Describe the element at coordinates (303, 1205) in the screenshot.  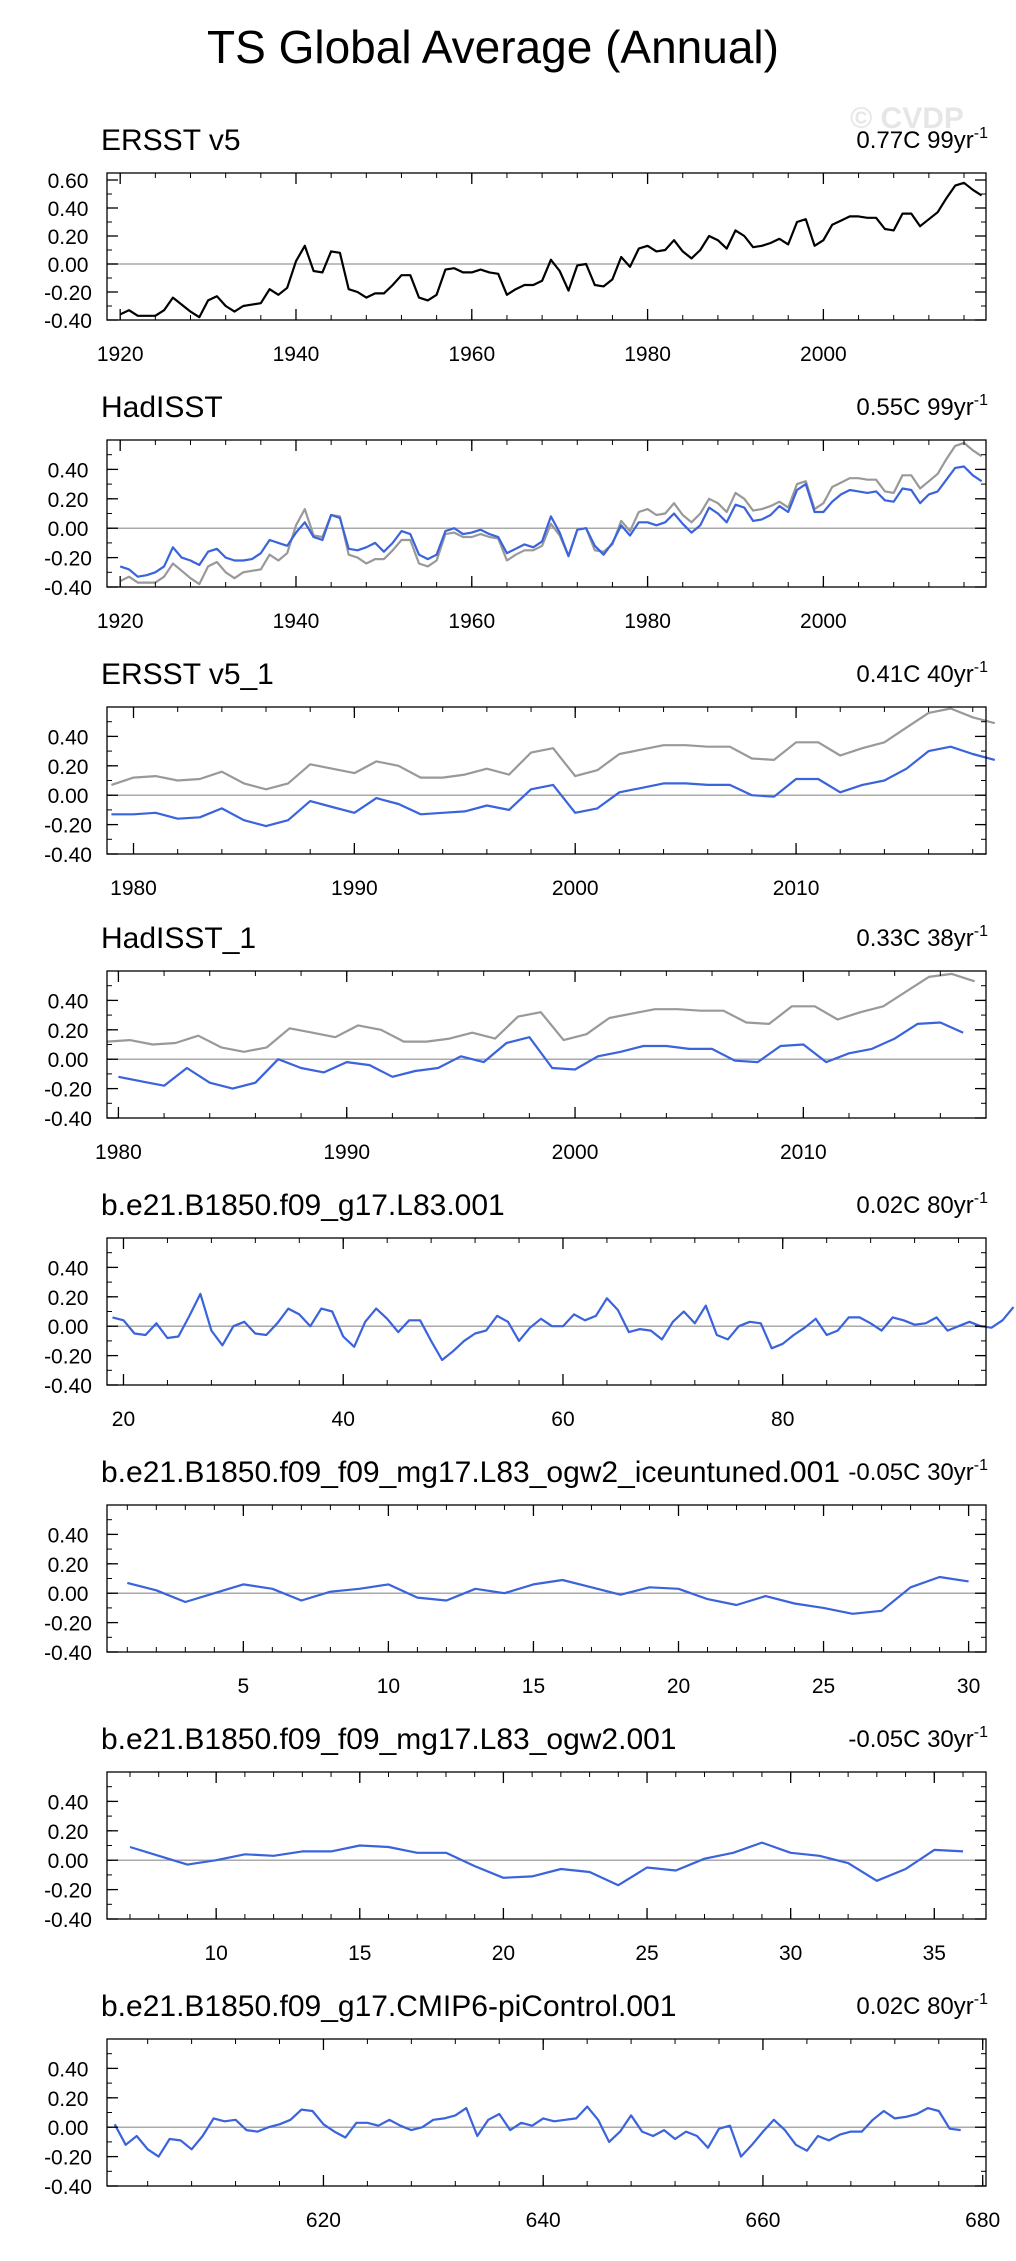
I see `panel-title: b.e21.B1850.f09_g17.L83.001` at that location.